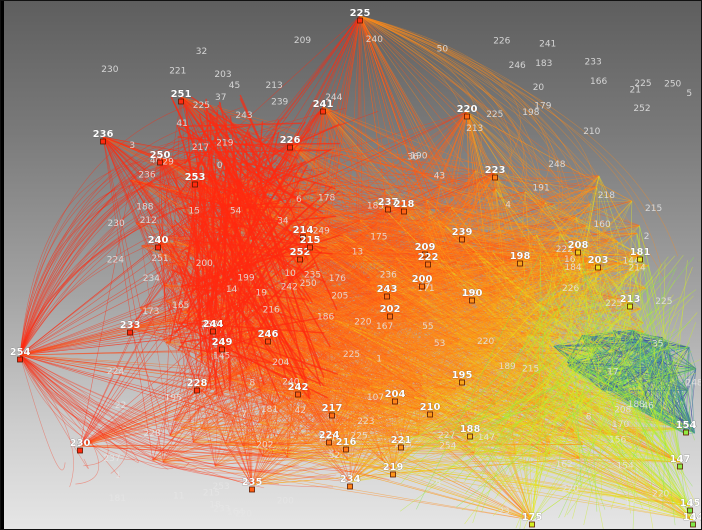  Describe the element at coordinates (430, 407) in the screenshot. I see `node-label: 210` at that location.